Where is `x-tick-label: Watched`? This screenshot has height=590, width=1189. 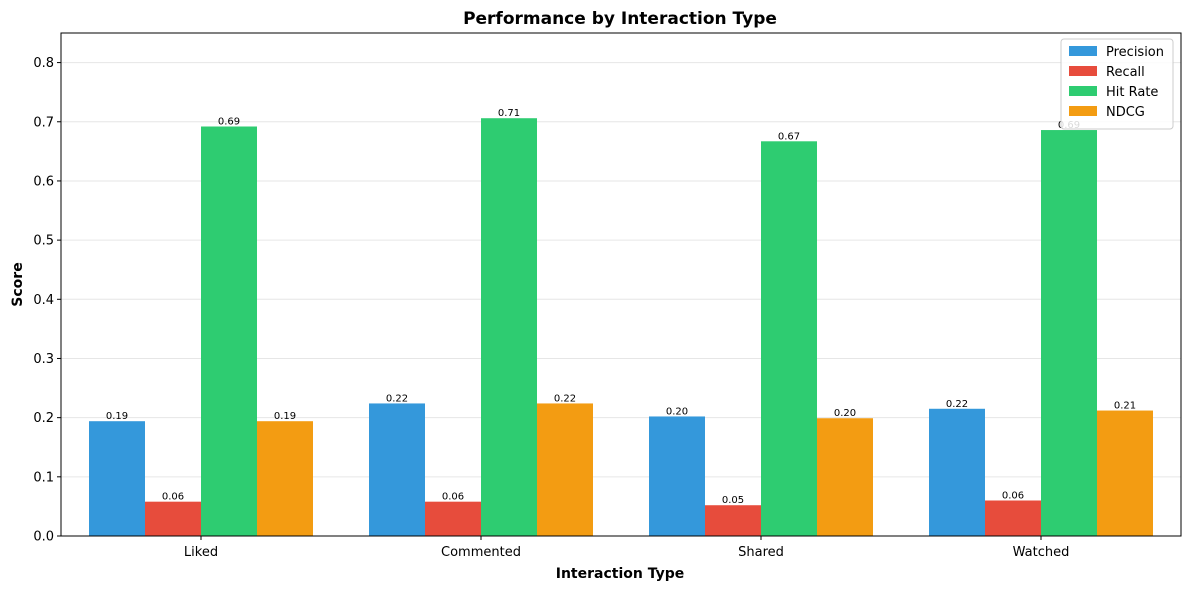 x-tick-label: Watched is located at coordinates (1041, 552).